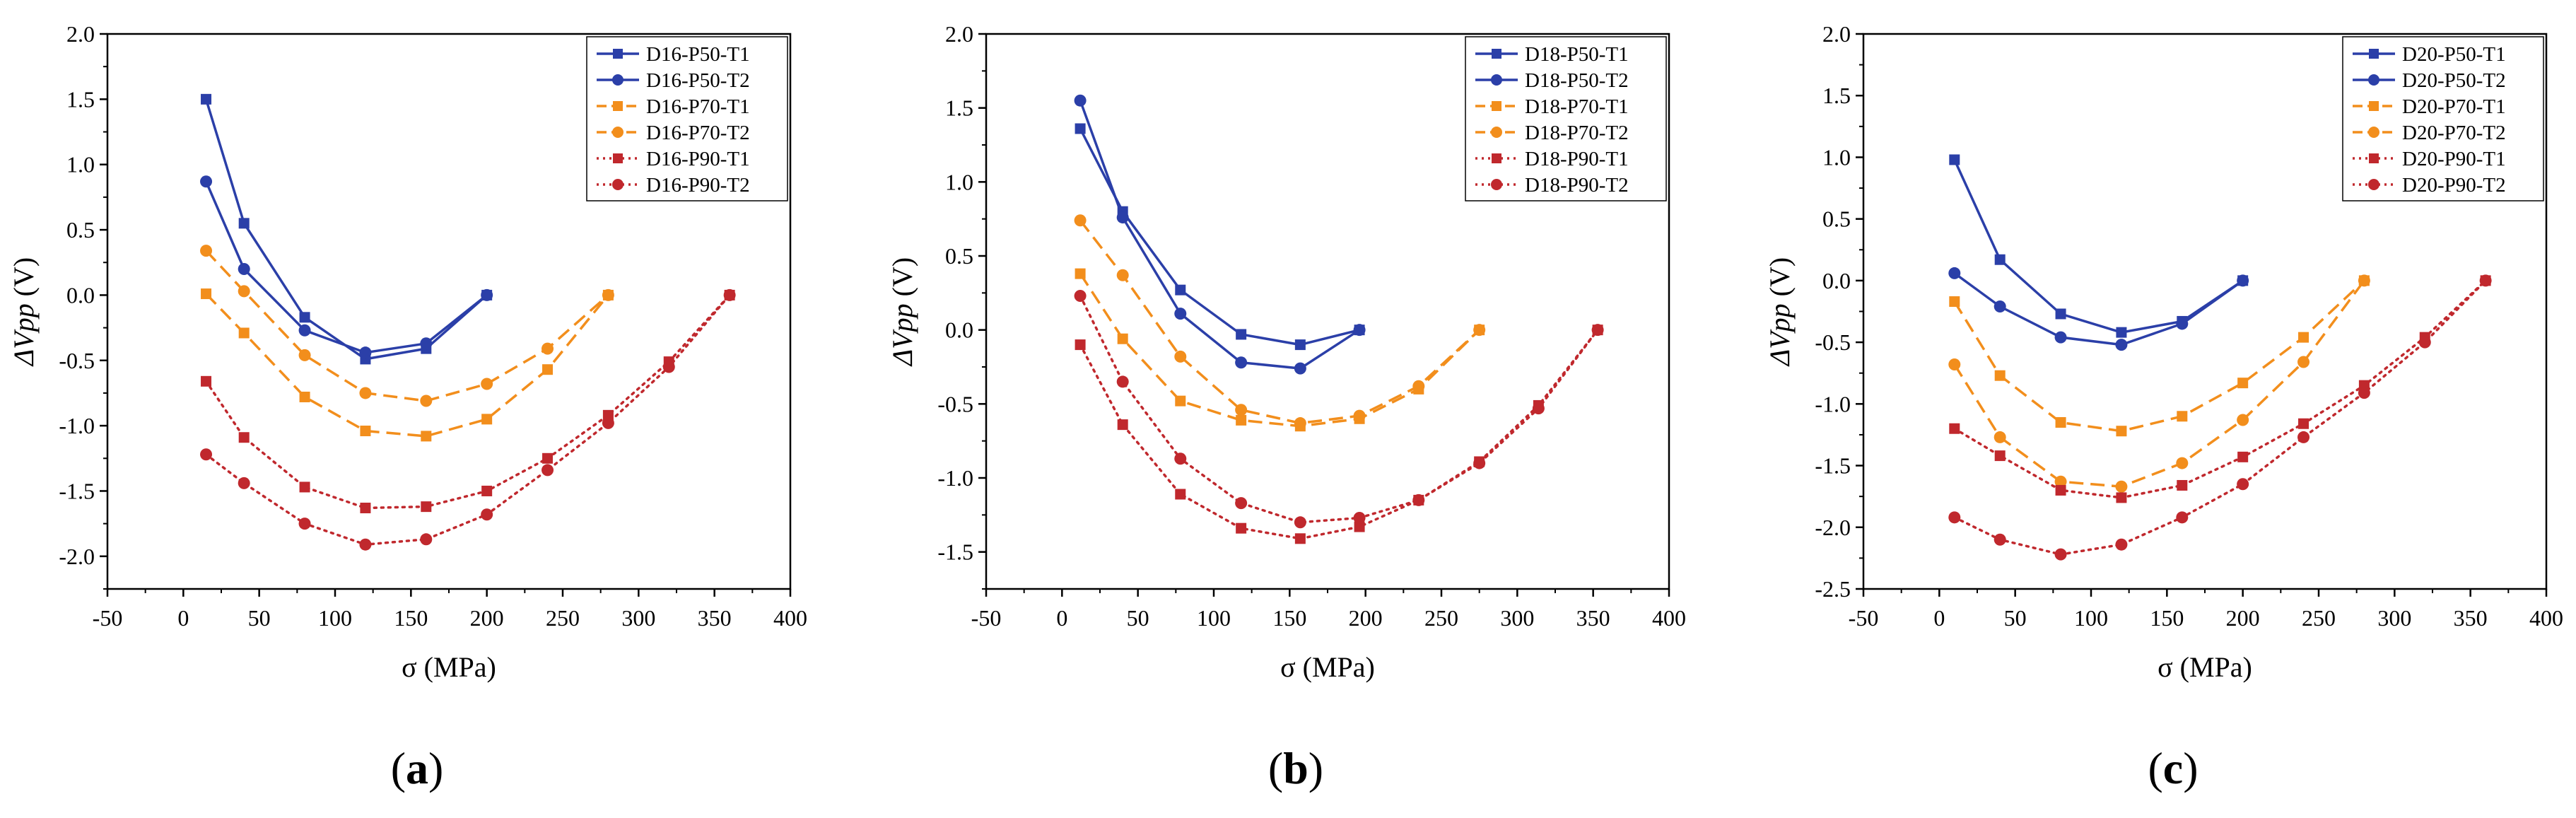 This screenshot has width=2576, height=818. I want to click on legend-box, so click(2443, 119).